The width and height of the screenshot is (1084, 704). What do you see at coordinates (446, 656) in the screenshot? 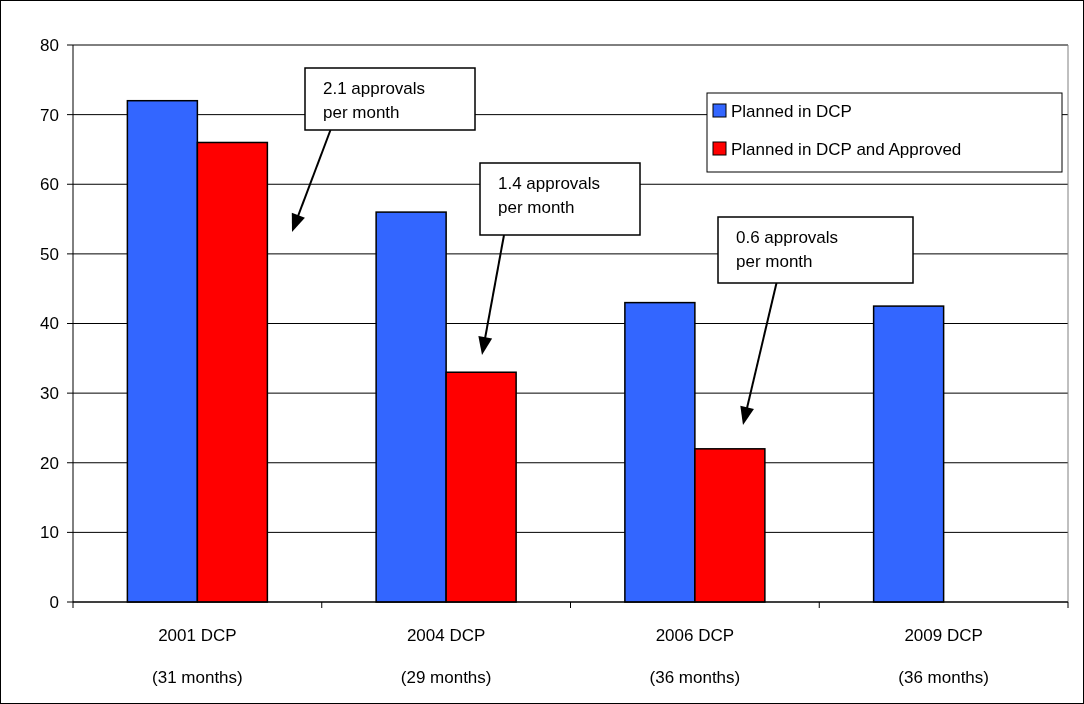
I see `category-label: 2004 DCP (29 months)` at bounding box center [446, 656].